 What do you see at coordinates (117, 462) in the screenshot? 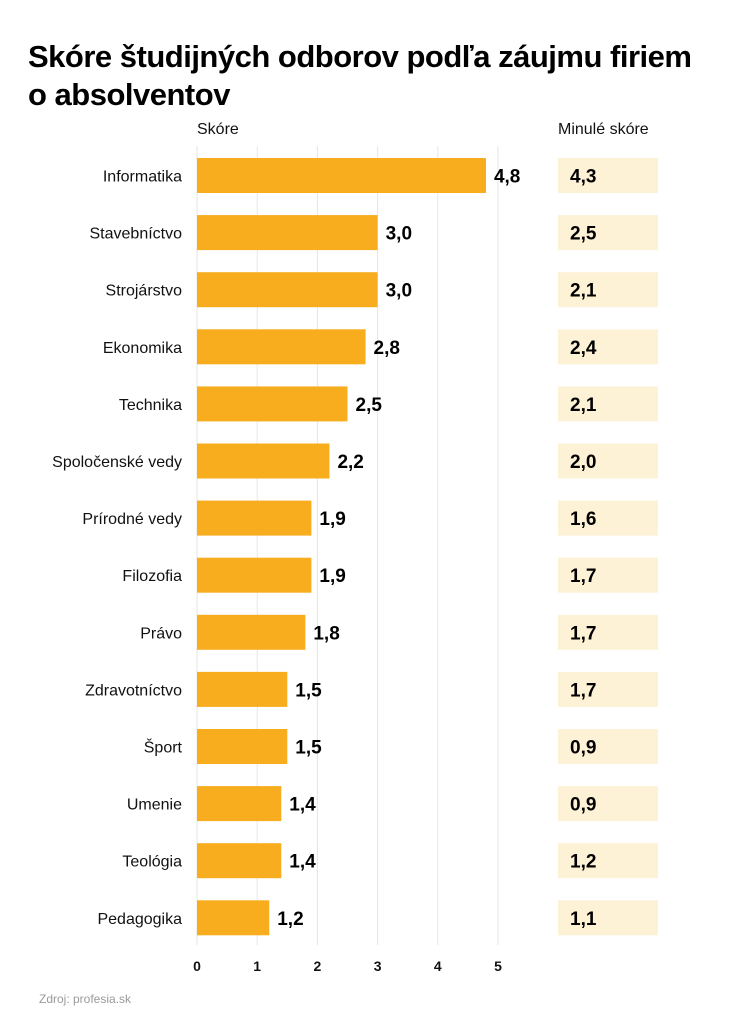
I see `category-label: Spoločenské vedy` at bounding box center [117, 462].